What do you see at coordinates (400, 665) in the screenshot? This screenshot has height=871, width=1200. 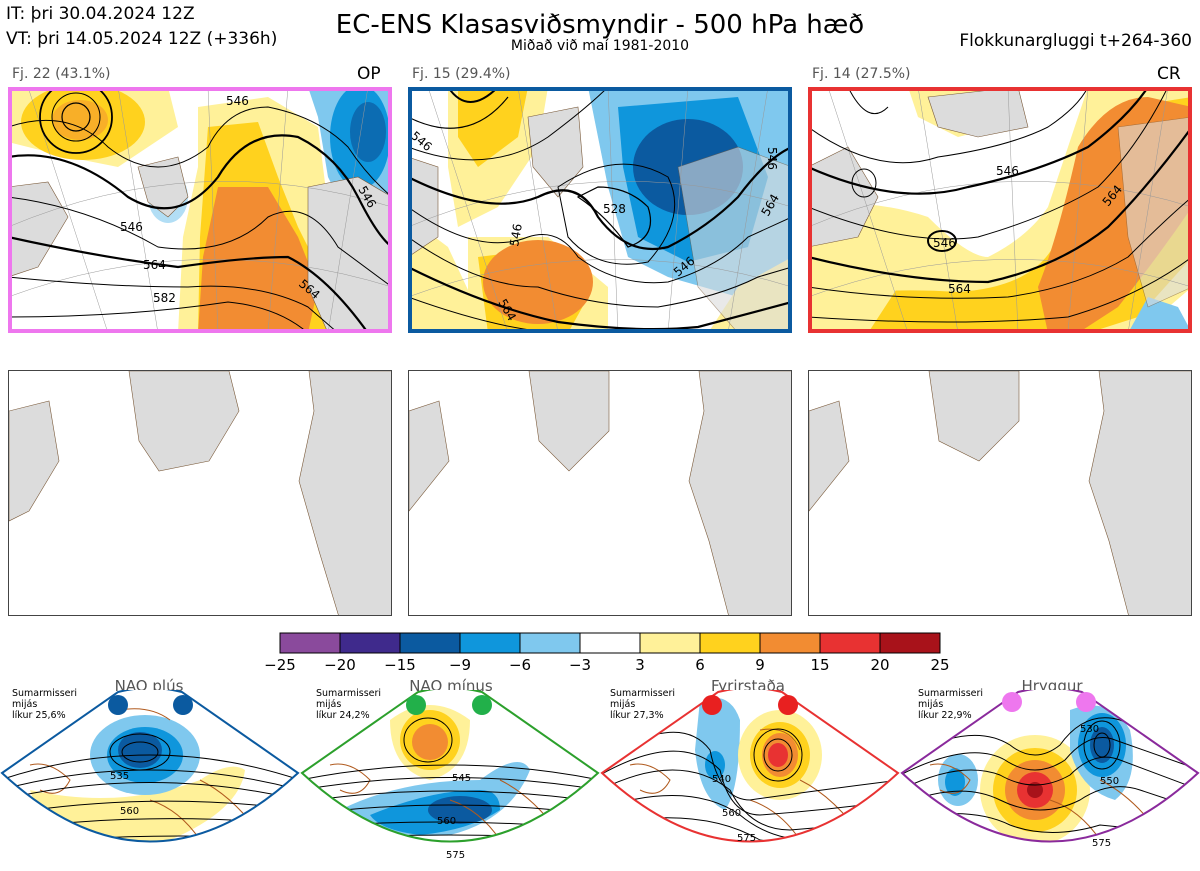 I see `colorbar-tick-label: −15` at bounding box center [400, 665].